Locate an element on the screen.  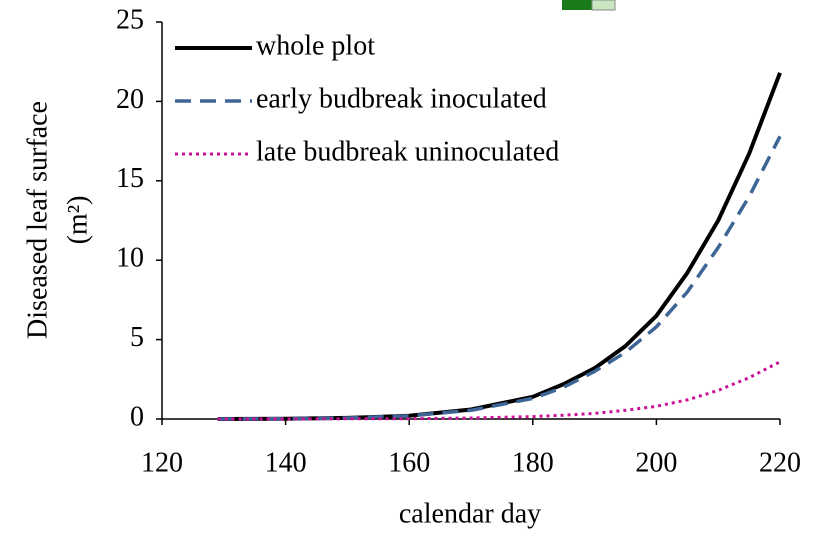
x-tick-label: 140 is located at coordinates (286, 462).